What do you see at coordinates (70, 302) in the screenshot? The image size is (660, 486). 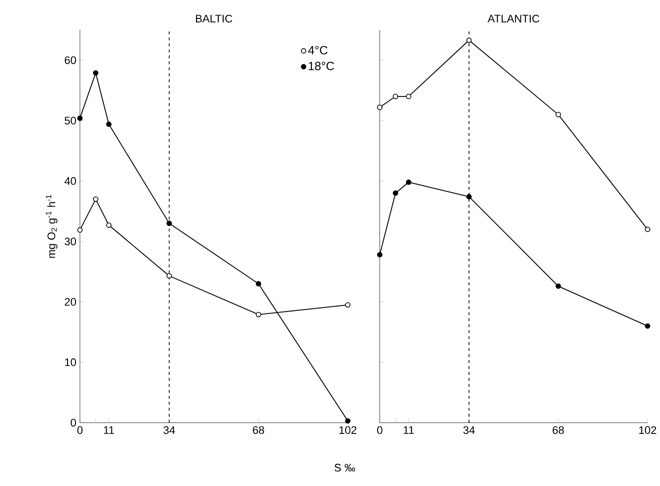 I see `y-tick-label: 20` at bounding box center [70, 302].